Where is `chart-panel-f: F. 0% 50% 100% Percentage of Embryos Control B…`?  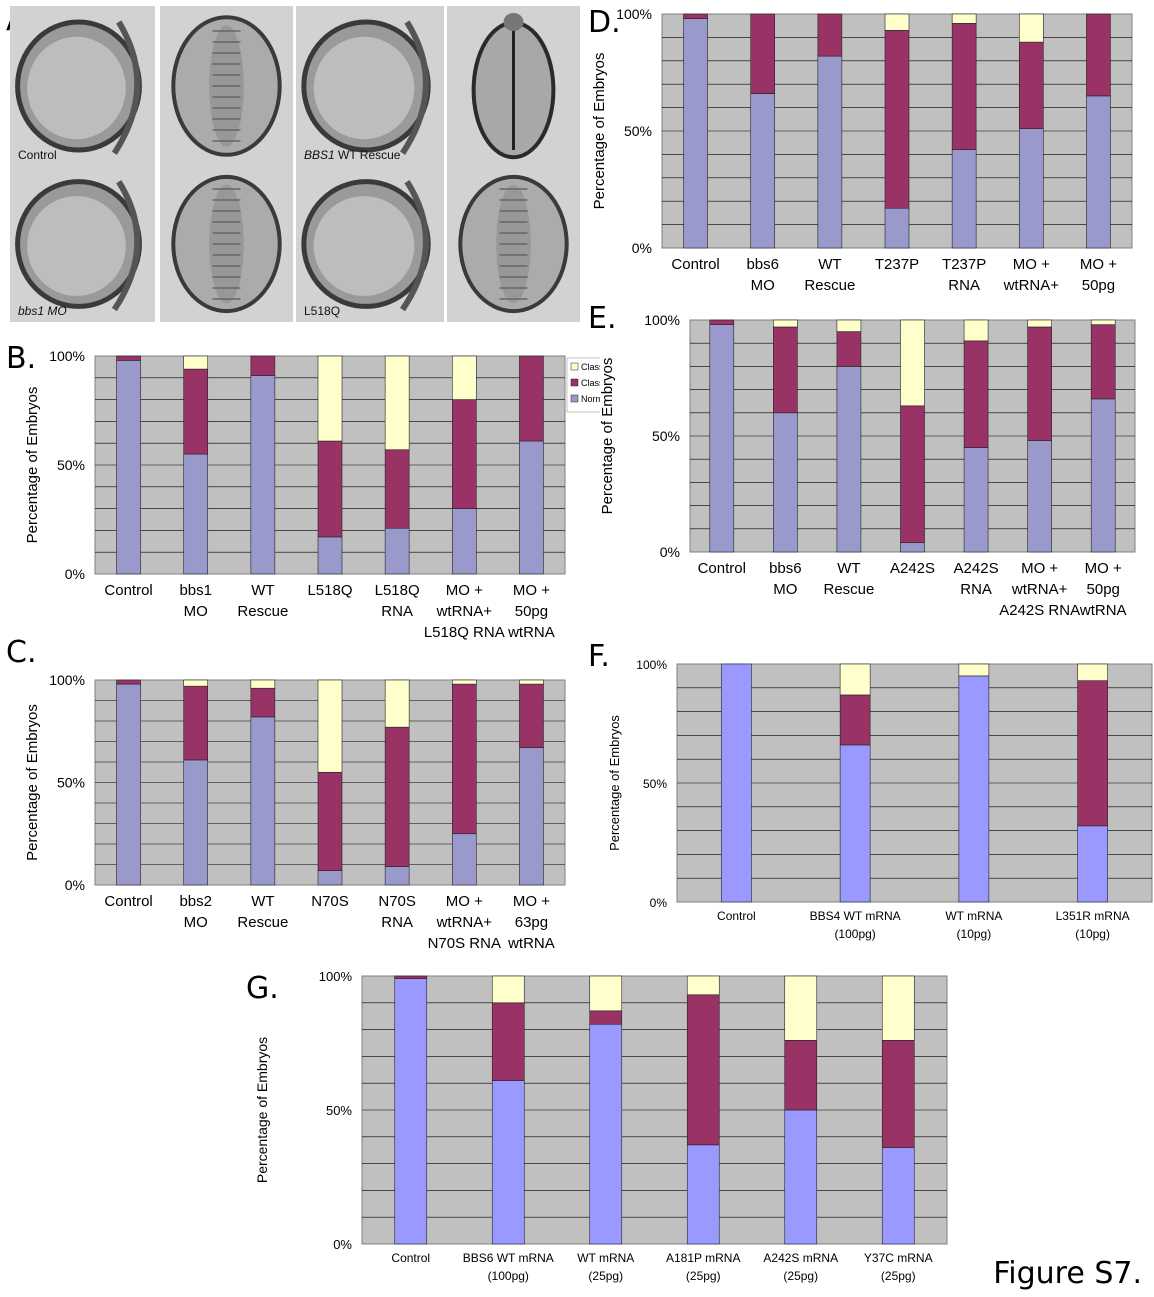 chart-panel-f: F. 0% 50% 100% Percentage of Embryos Control B… is located at coordinates (868, 792).